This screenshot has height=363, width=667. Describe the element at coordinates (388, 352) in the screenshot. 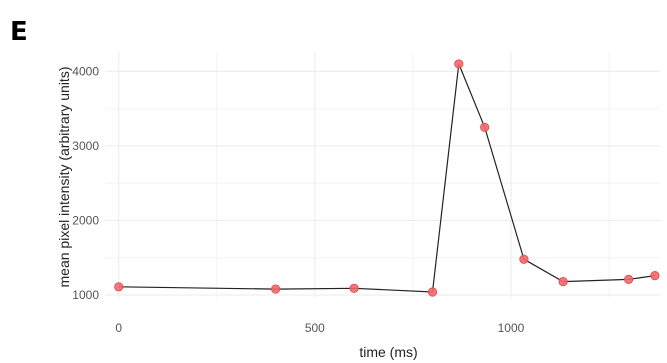

I see `x-axis-title: time (ms)` at that location.